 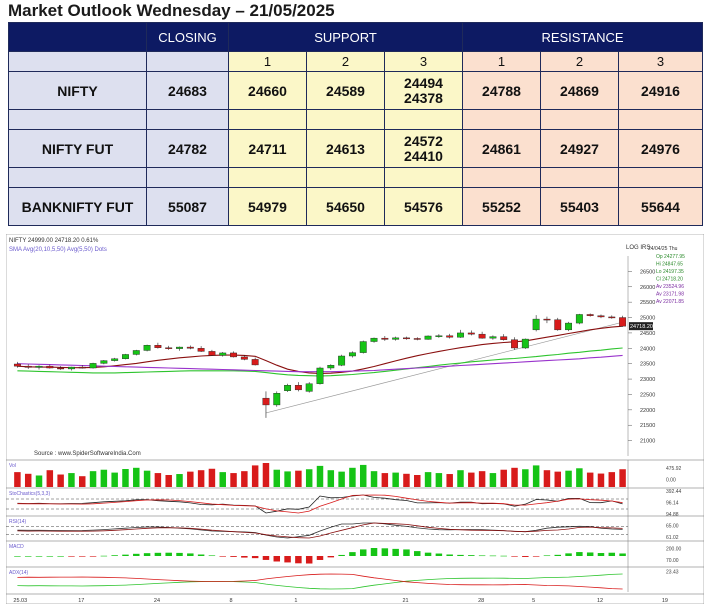 I want to click on chart-header-date: 24/04/25 Thu, so click(x=663, y=249).